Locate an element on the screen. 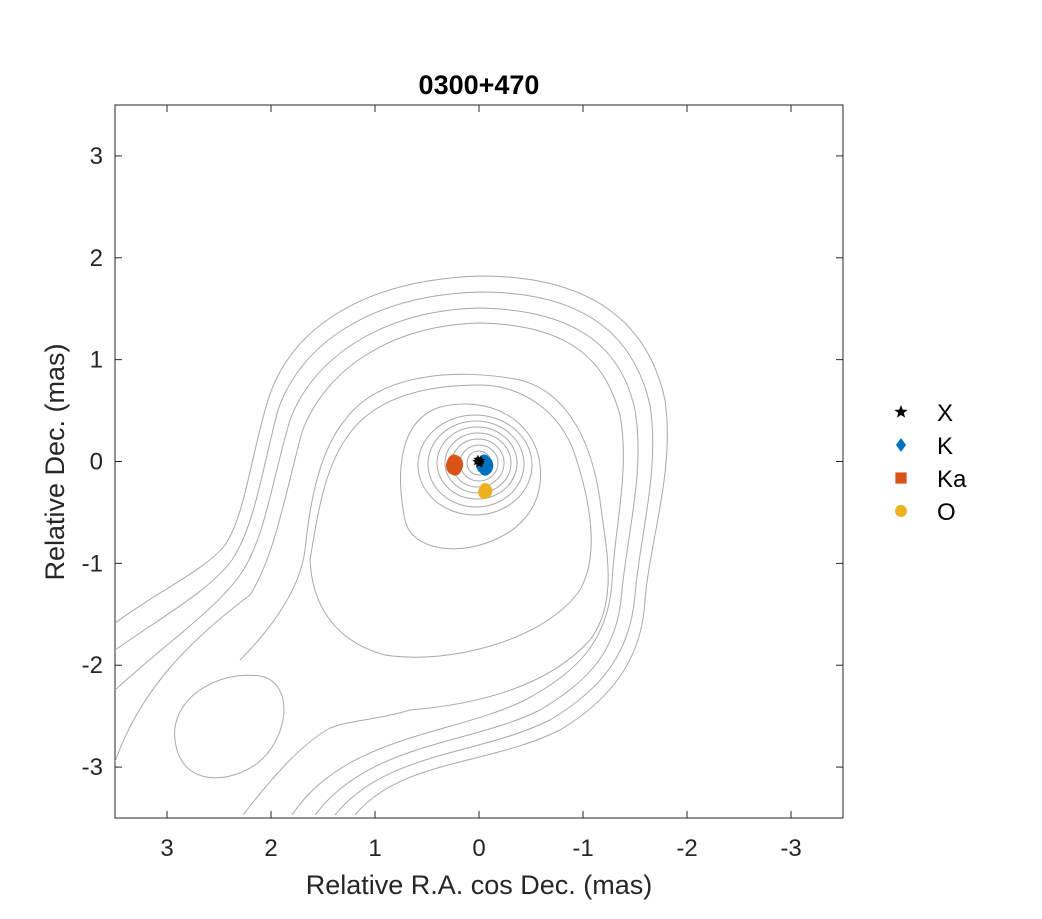 This screenshot has height=919, width=1042. legend-marker-k is located at coordinates (901, 445).